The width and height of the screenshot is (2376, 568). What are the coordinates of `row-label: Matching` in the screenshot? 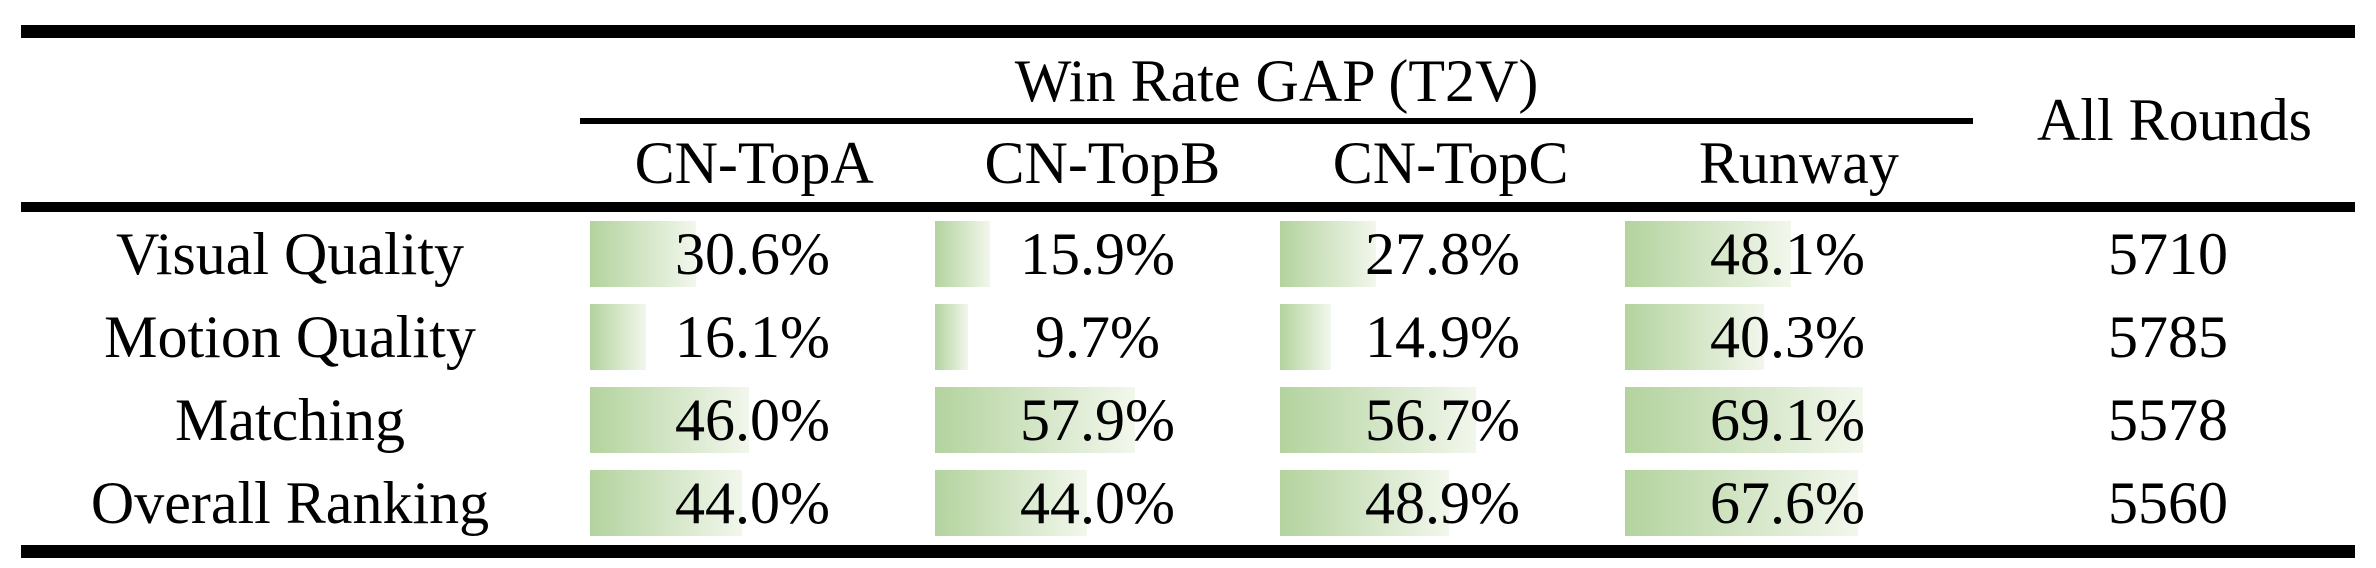 It's located at (290, 420).